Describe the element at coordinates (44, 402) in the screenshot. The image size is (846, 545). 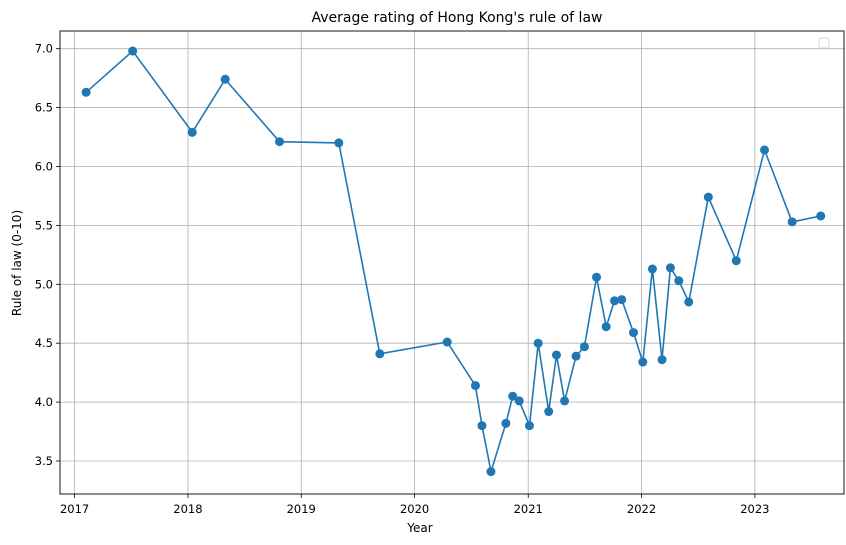
I see `y-tick-label: 4.0` at that location.